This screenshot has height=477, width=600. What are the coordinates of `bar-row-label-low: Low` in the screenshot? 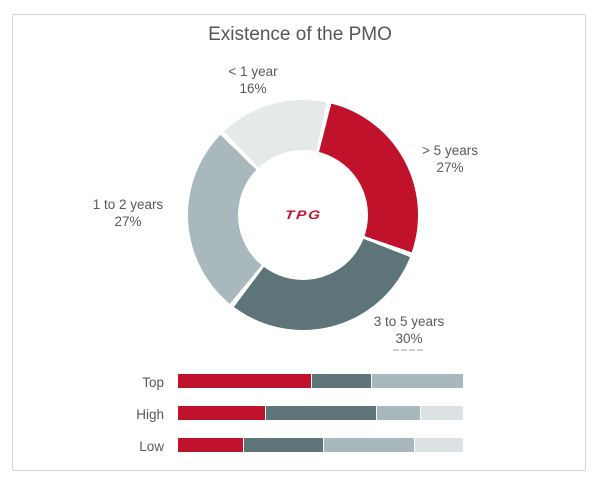 It's located at (151, 446).